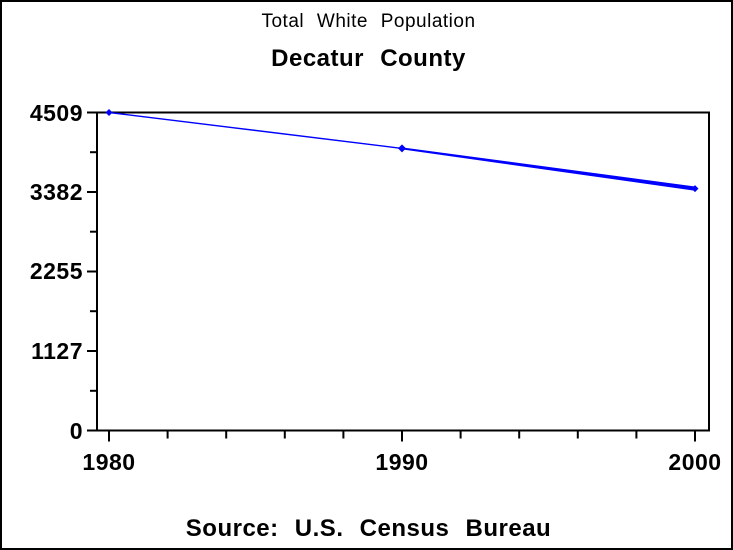  What do you see at coordinates (56, 191) in the screenshot?
I see `y-axis-tick-label: 3382` at bounding box center [56, 191].